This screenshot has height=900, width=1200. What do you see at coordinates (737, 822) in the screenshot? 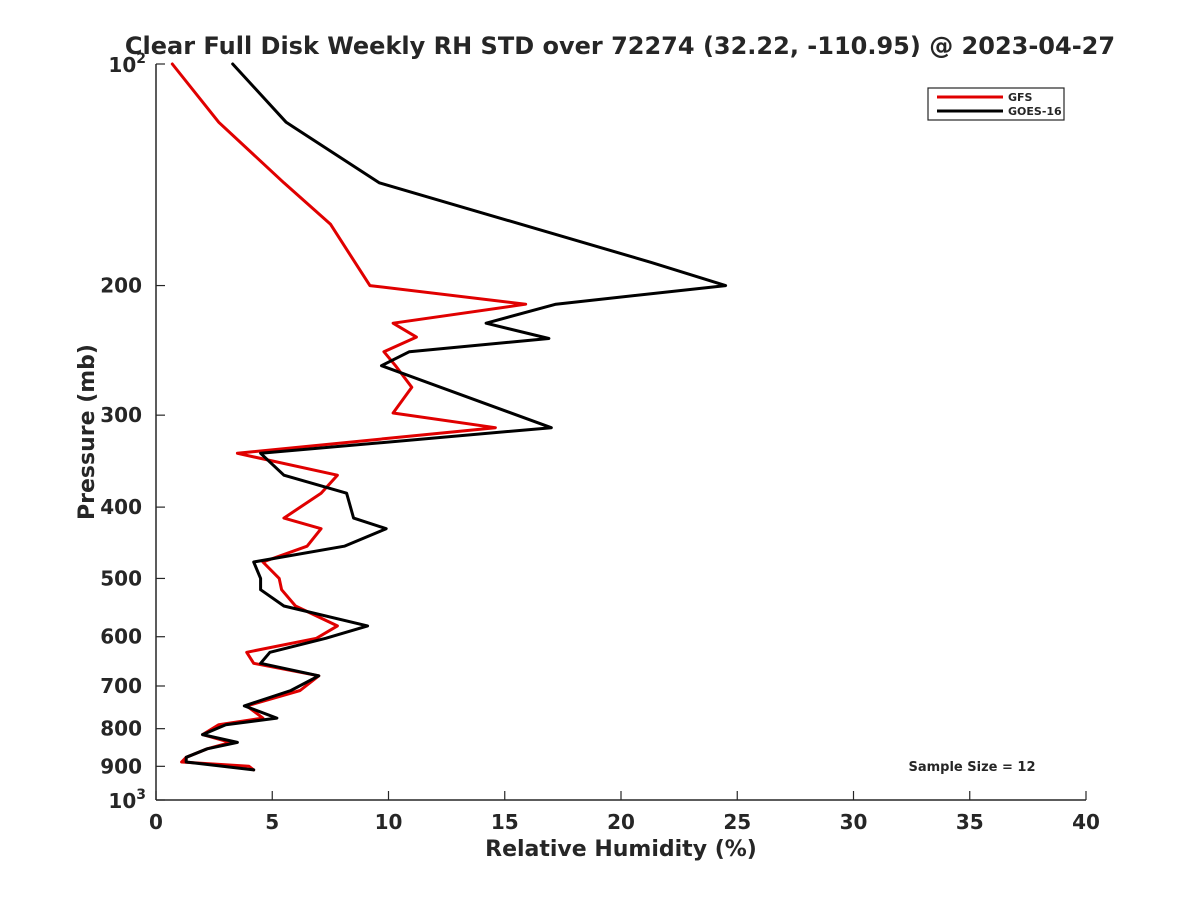
I see `x-tick-label: 25` at bounding box center [737, 822].